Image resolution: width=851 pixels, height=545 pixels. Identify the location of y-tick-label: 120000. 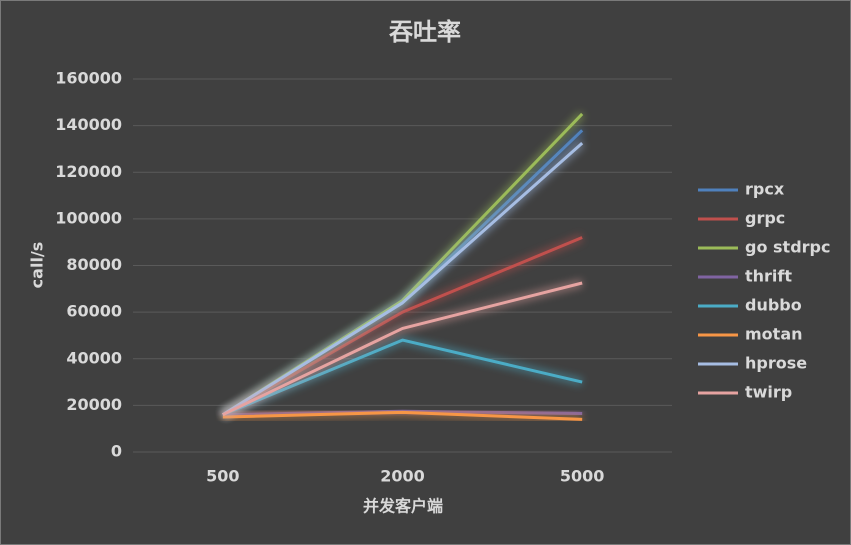
(88, 171).